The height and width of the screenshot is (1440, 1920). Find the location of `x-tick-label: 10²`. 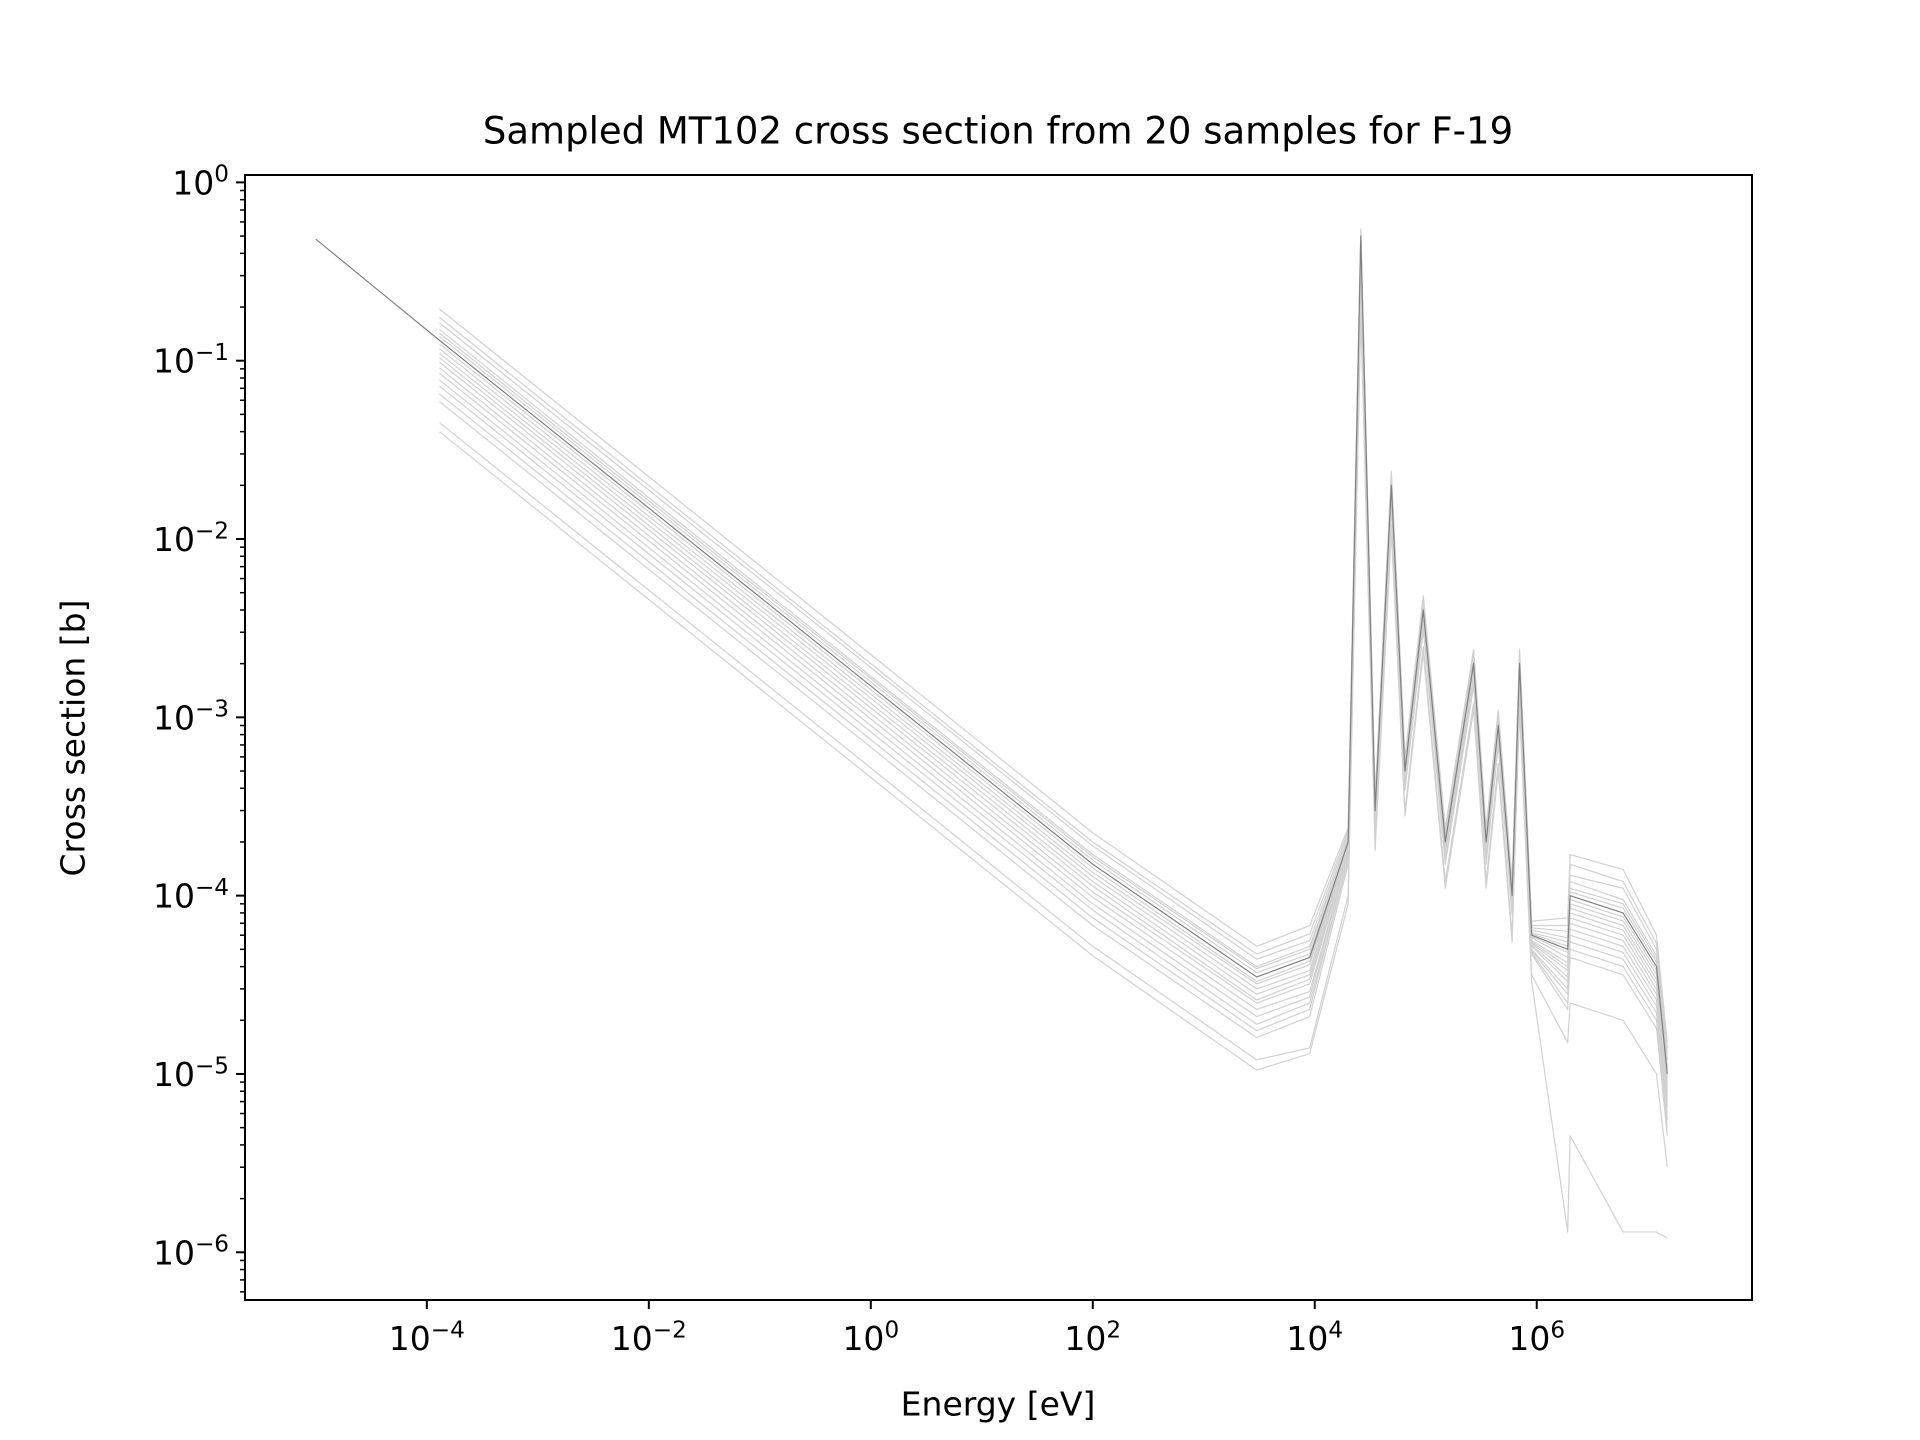

x-tick-label: 10² is located at coordinates (1092, 1337).